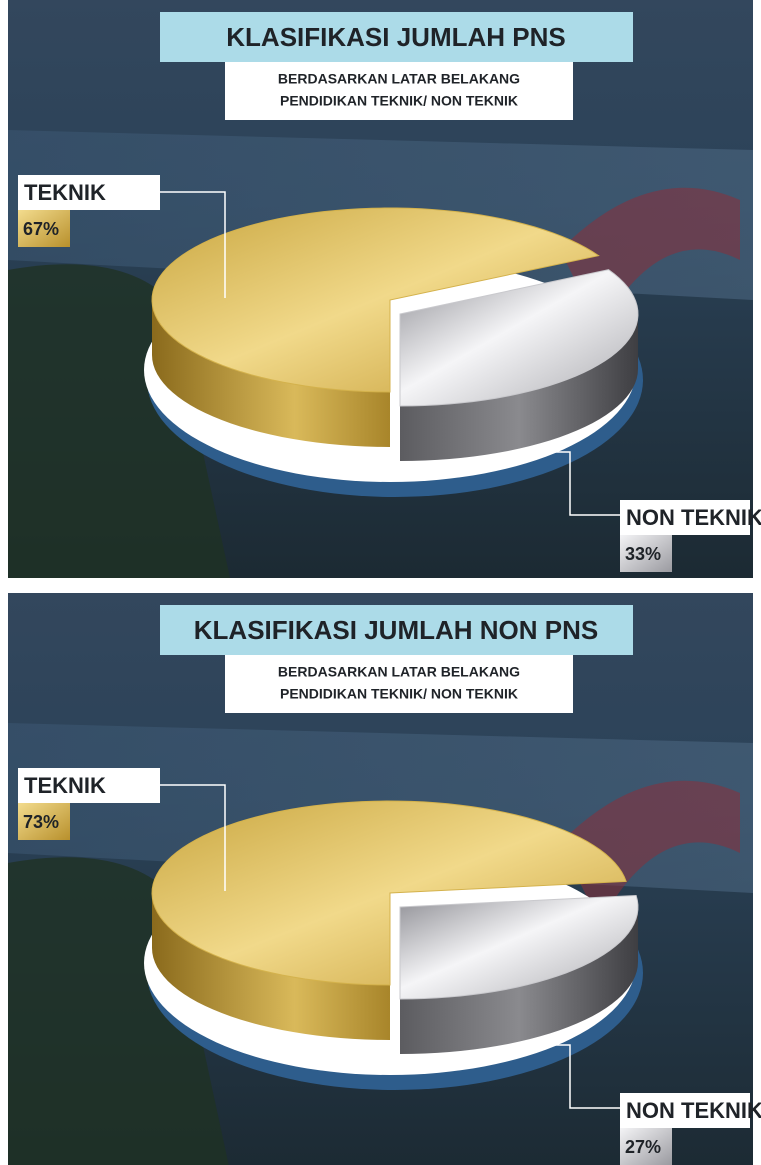 The image size is (761, 1165). I want to click on value-label: 67%, so click(41, 229).